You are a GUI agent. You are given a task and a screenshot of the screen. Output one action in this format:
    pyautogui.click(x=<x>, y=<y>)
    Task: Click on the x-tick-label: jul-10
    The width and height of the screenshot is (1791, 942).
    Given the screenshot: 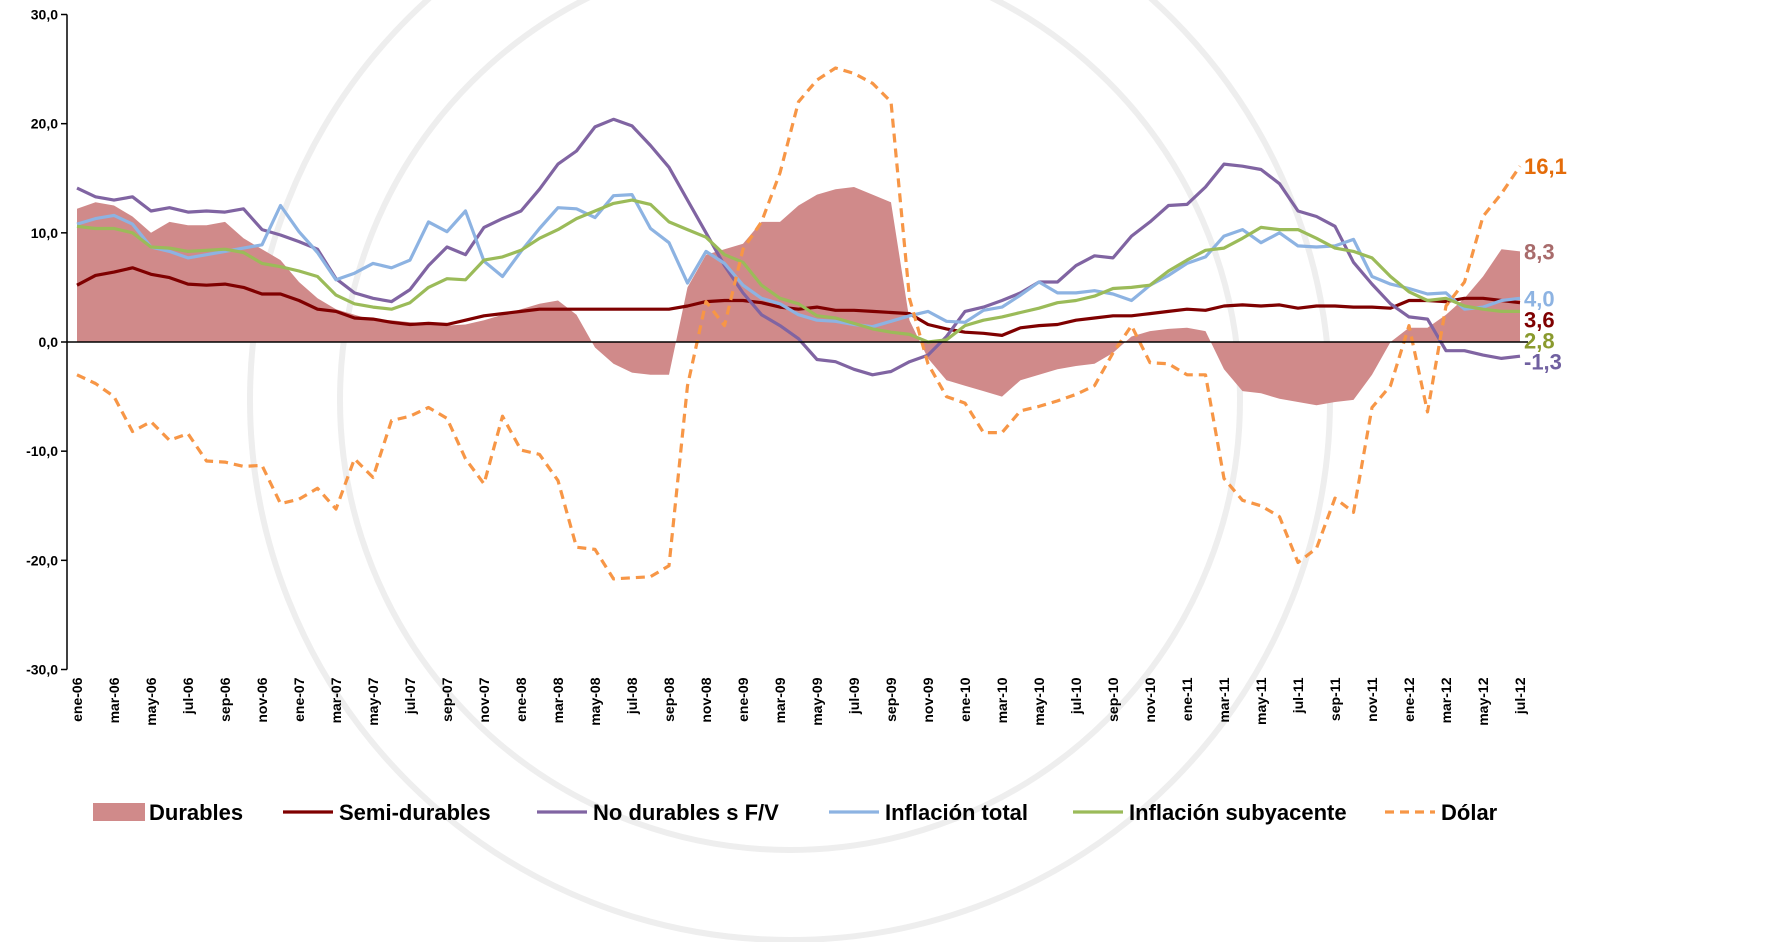 What is the action you would take?
    pyautogui.click(x=1076, y=696)
    